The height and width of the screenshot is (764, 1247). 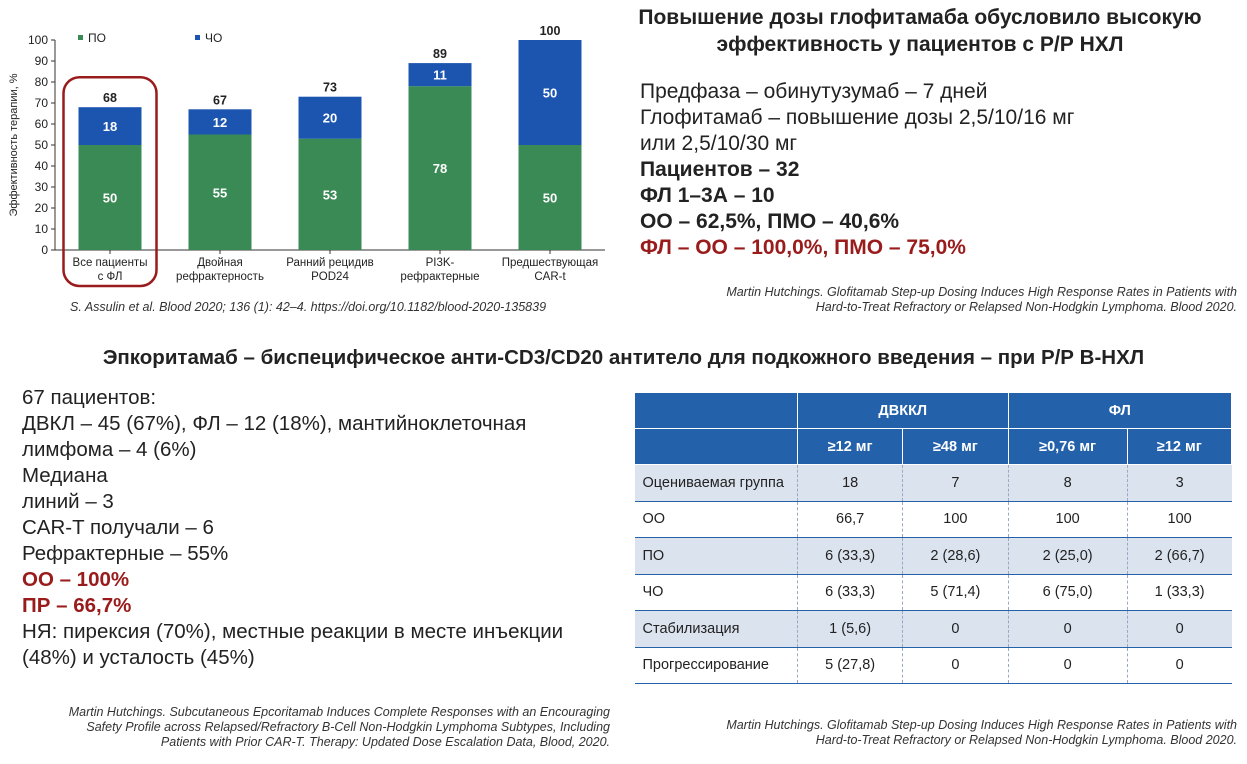 What do you see at coordinates (857, 117) in the screenshot?
I see `info-line: Глофитамаб – повышение дозы 2,5/10/16 мг` at bounding box center [857, 117].